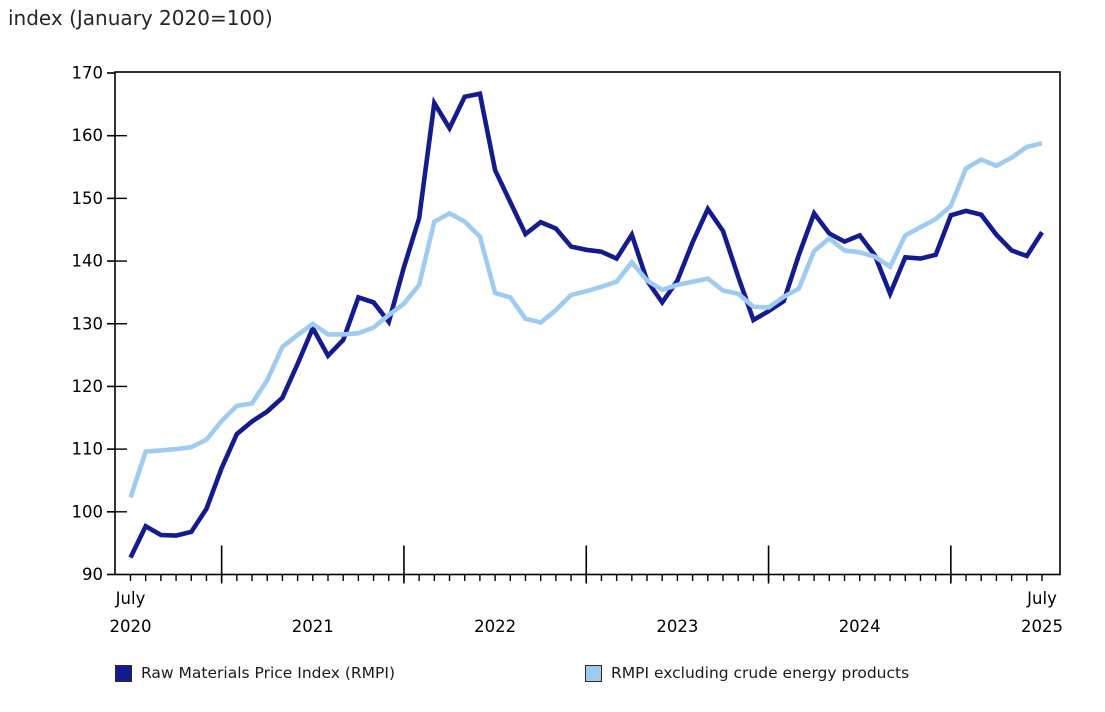  What do you see at coordinates (88, 198) in the screenshot?
I see `y-tick-label: 150` at bounding box center [88, 198].